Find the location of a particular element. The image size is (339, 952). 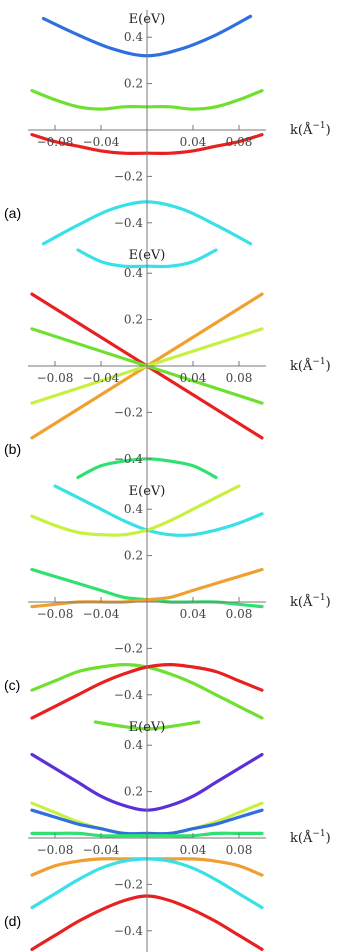

panel-label: (a) is located at coordinates (12, 213).